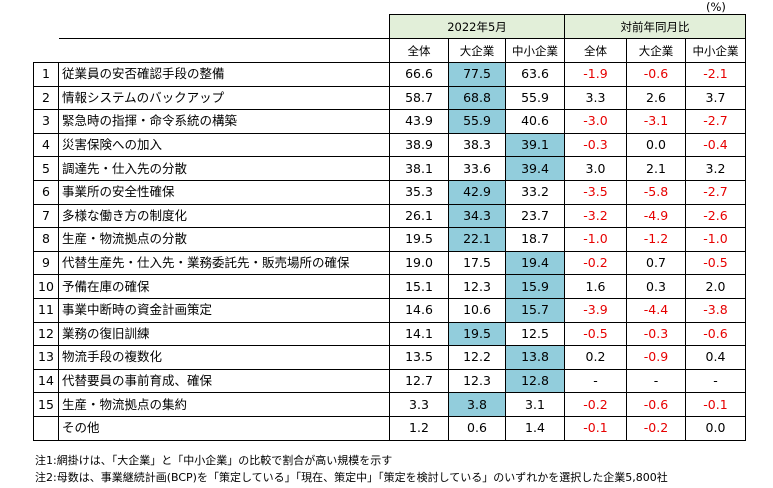 Image resolution: width=773 pixels, height=488 pixels. Describe the element at coordinates (224, 428) in the screenshot. I see `row-item: その他` at that location.